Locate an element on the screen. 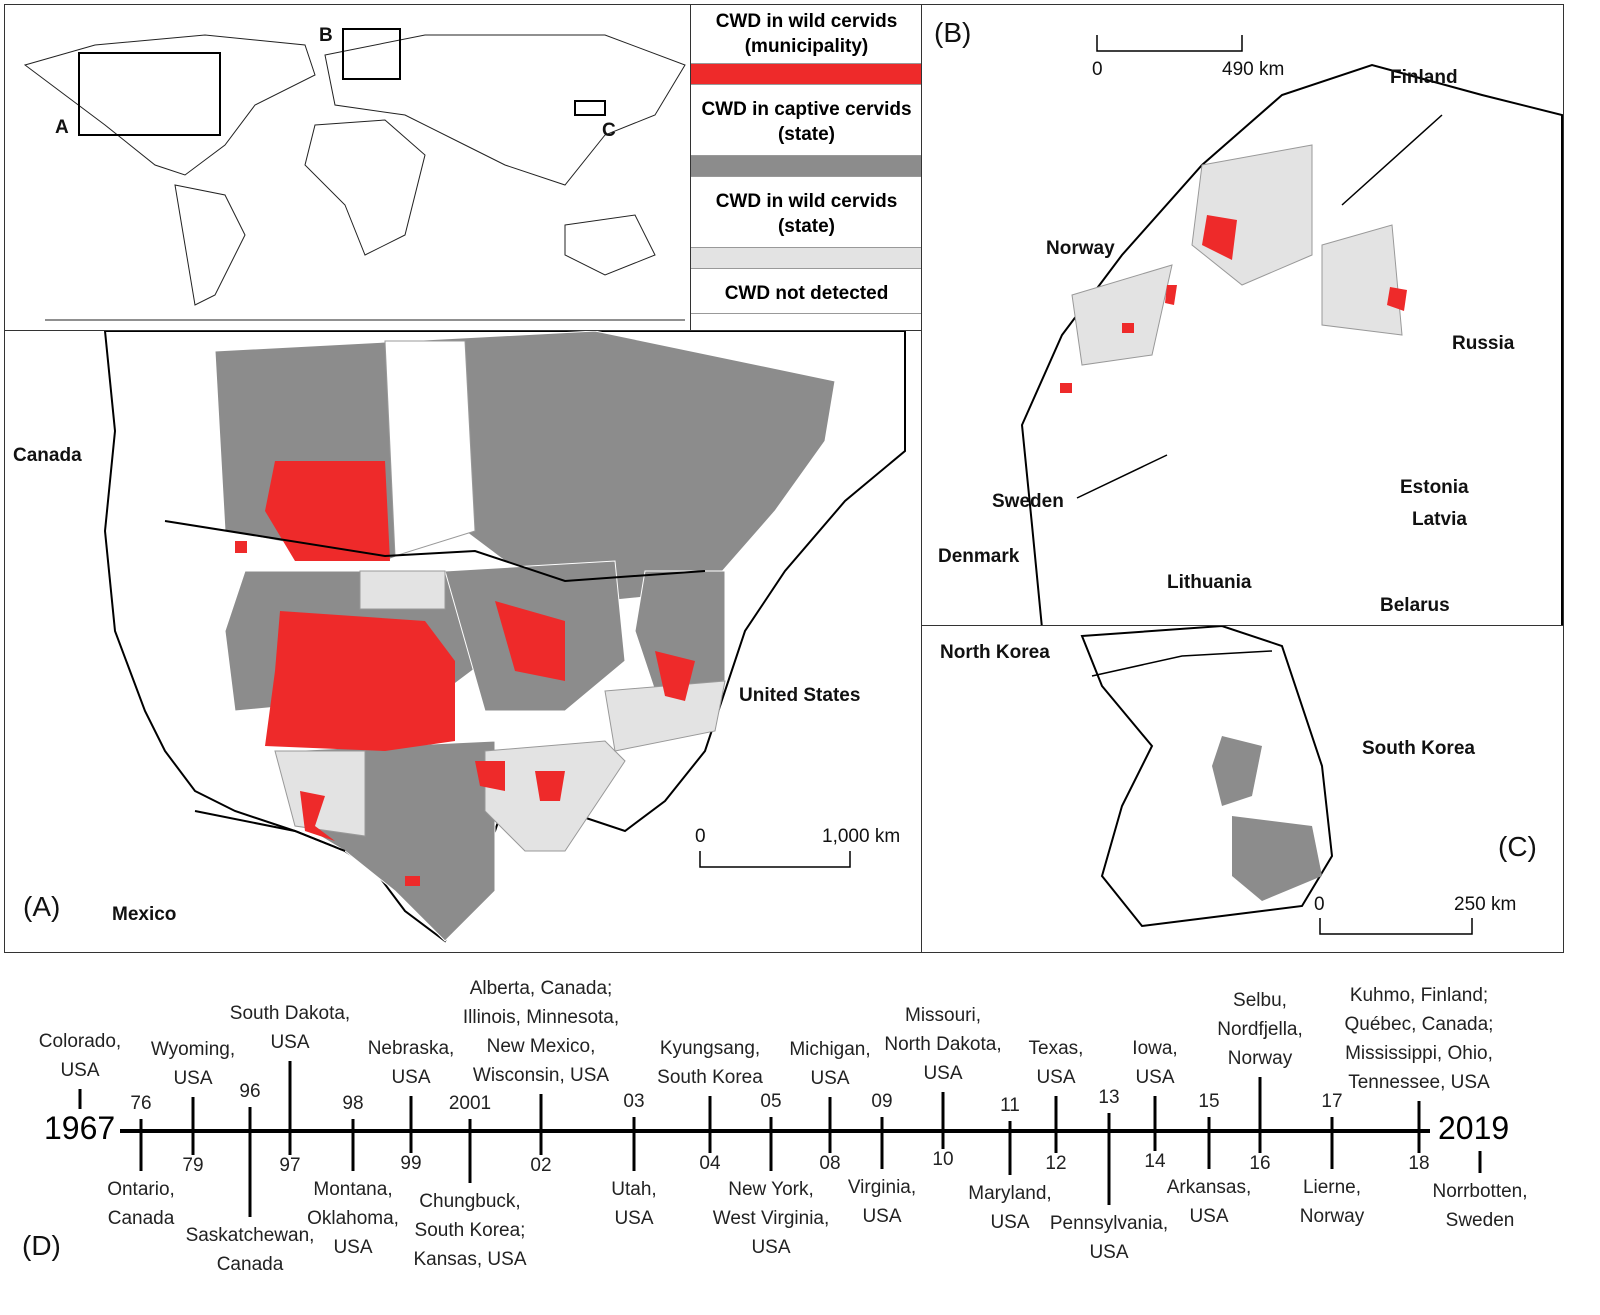  scale-end-a: 1,000 km is located at coordinates (861, 836).